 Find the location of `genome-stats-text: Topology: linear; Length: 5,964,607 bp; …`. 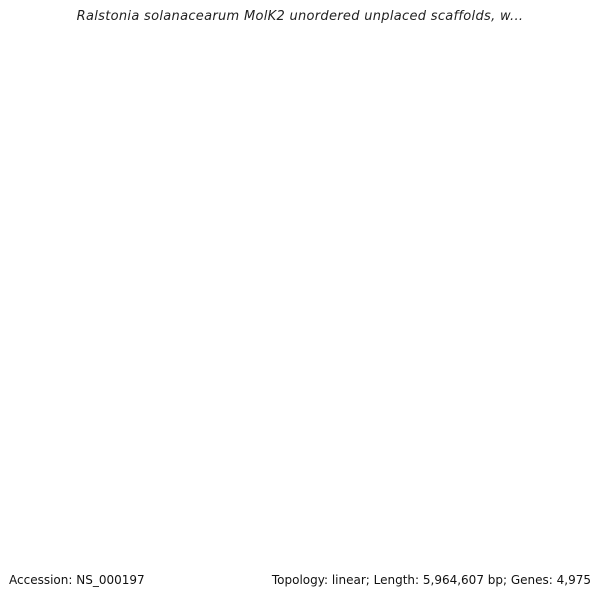

genome-stats-text: Topology: linear; Length: 5,964,607 bp; … is located at coordinates (431, 580).